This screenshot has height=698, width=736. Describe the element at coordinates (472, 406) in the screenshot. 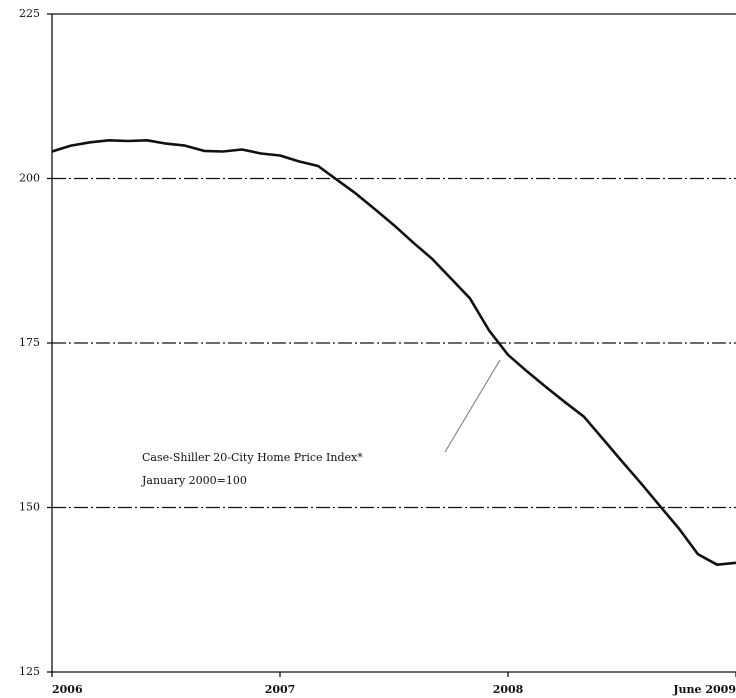

I see `leader-line` at that location.